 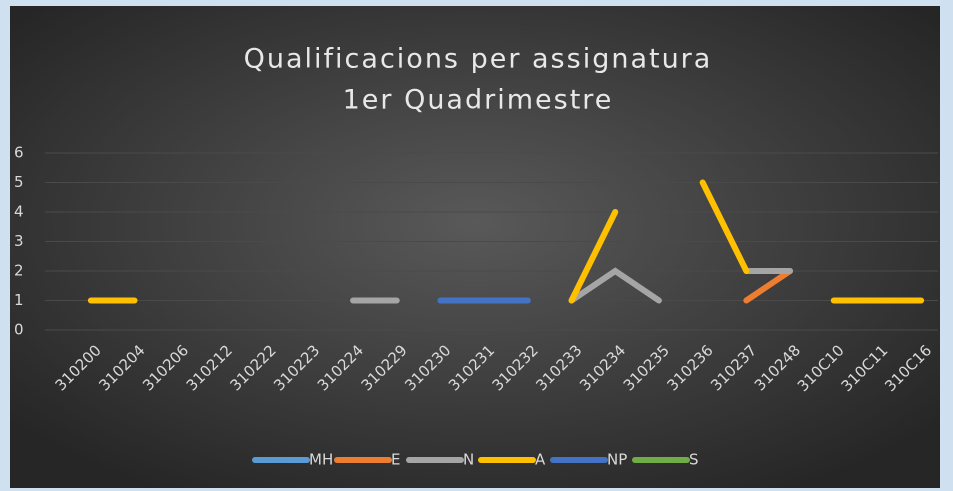 I want to click on chart-title: Qualificacions per assignatura, so click(x=478, y=59).